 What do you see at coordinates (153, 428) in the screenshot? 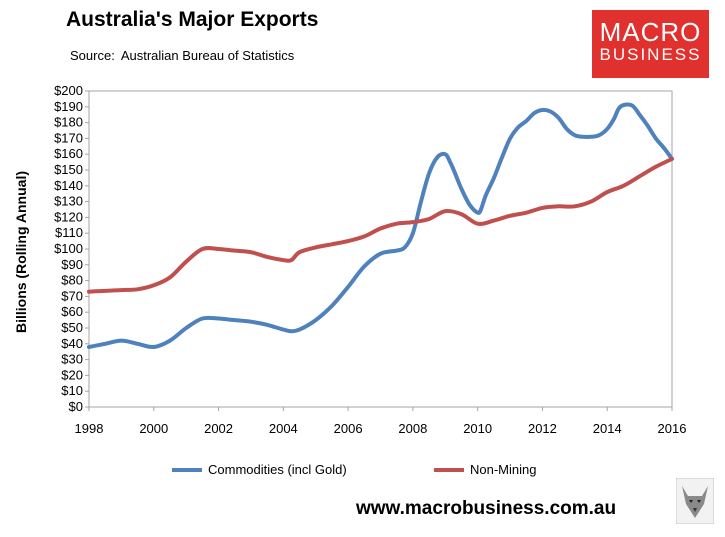
I see `x-tick-label: 2000` at bounding box center [153, 428].